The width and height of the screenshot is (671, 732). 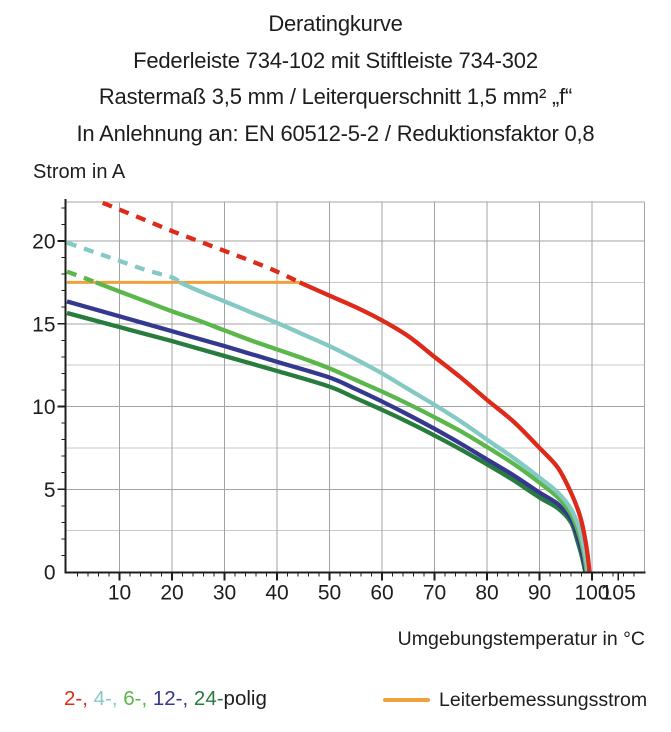 I want to click on legend-part-polig: polig, so click(x=245, y=698).